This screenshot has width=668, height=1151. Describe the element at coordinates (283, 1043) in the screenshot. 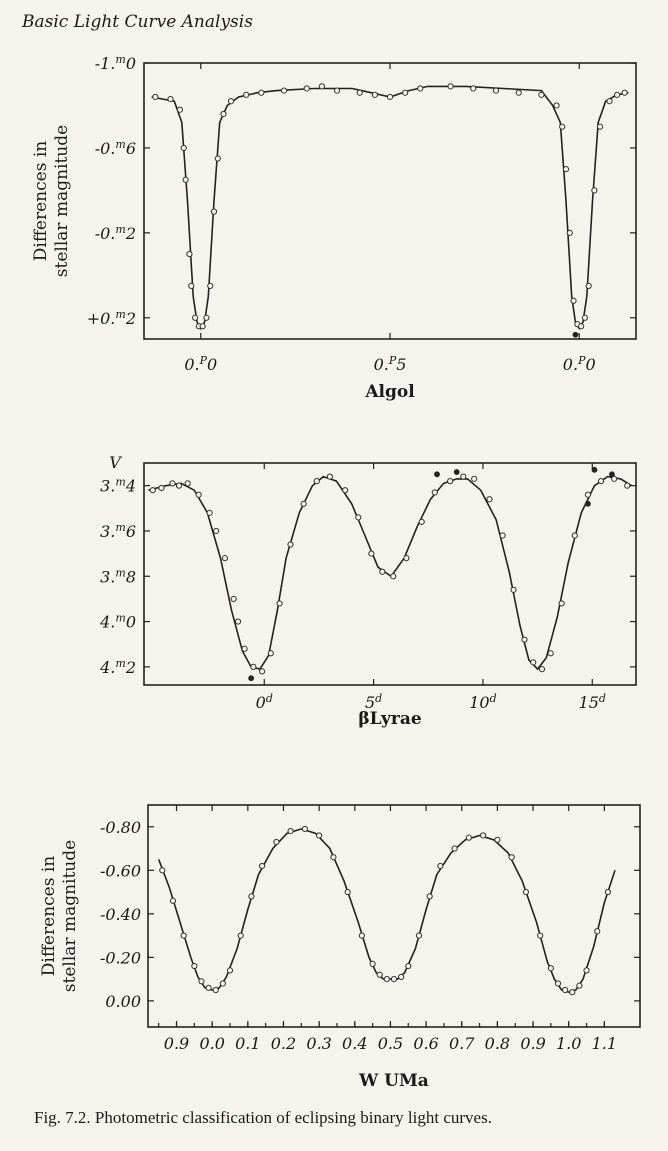

I see `x-tick-label: 0.2` at that location.